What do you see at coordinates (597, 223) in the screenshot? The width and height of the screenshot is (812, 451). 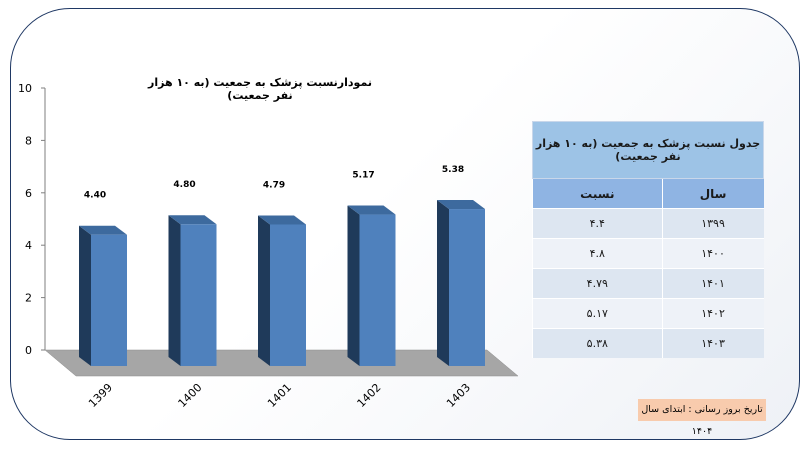 I see `table-cell-ratio: ۴.۴` at bounding box center [597, 223].